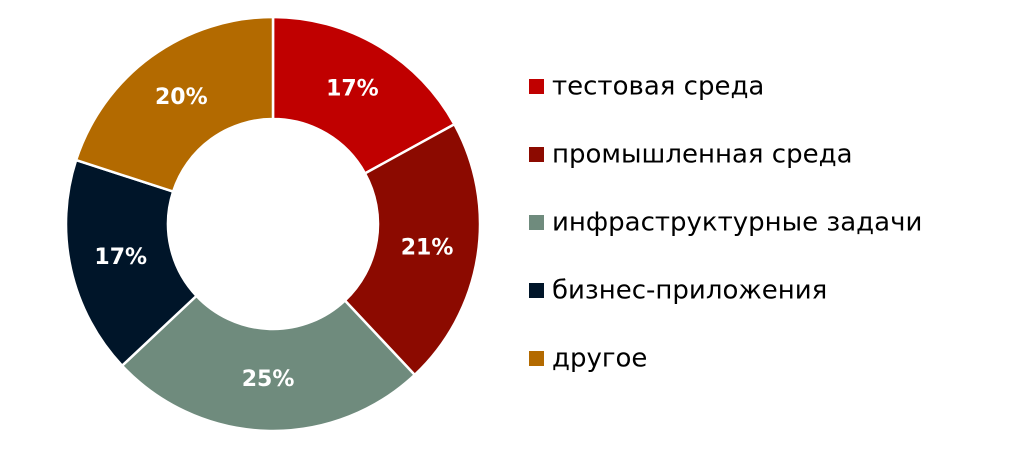 The height and width of the screenshot is (454, 1032). What do you see at coordinates (599, 359) in the screenshot?
I see `legend-label: другое` at bounding box center [599, 359].